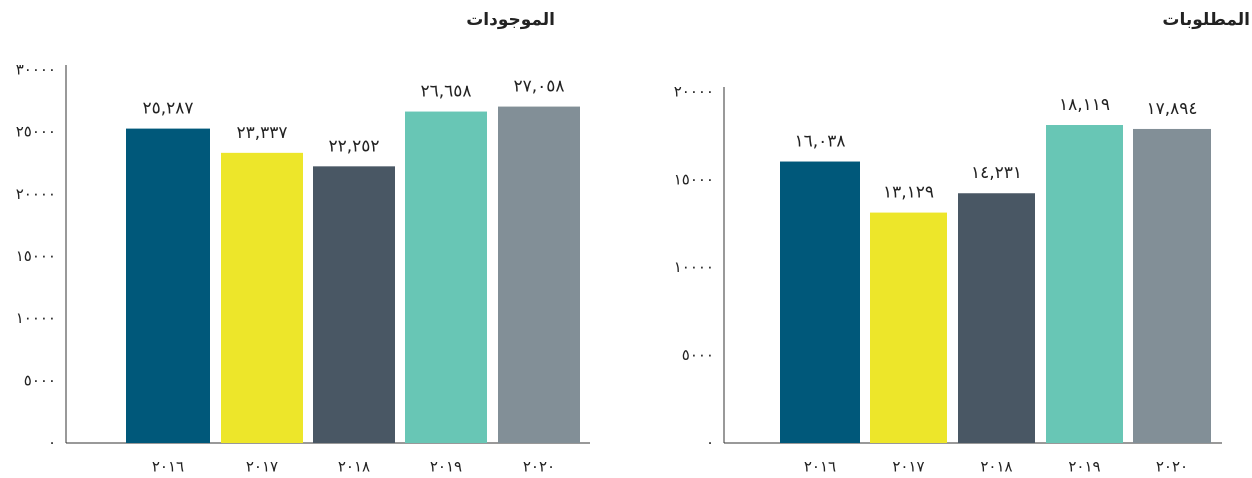 This screenshot has height=478, width=1252. I want to click on value-label: ٢٣,٣٣٧, so click(261, 133).